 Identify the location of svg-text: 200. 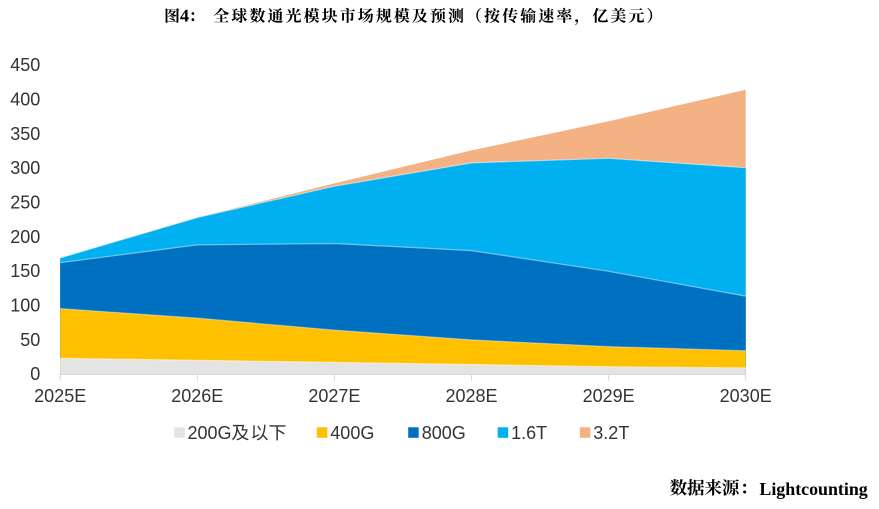
(25, 237).